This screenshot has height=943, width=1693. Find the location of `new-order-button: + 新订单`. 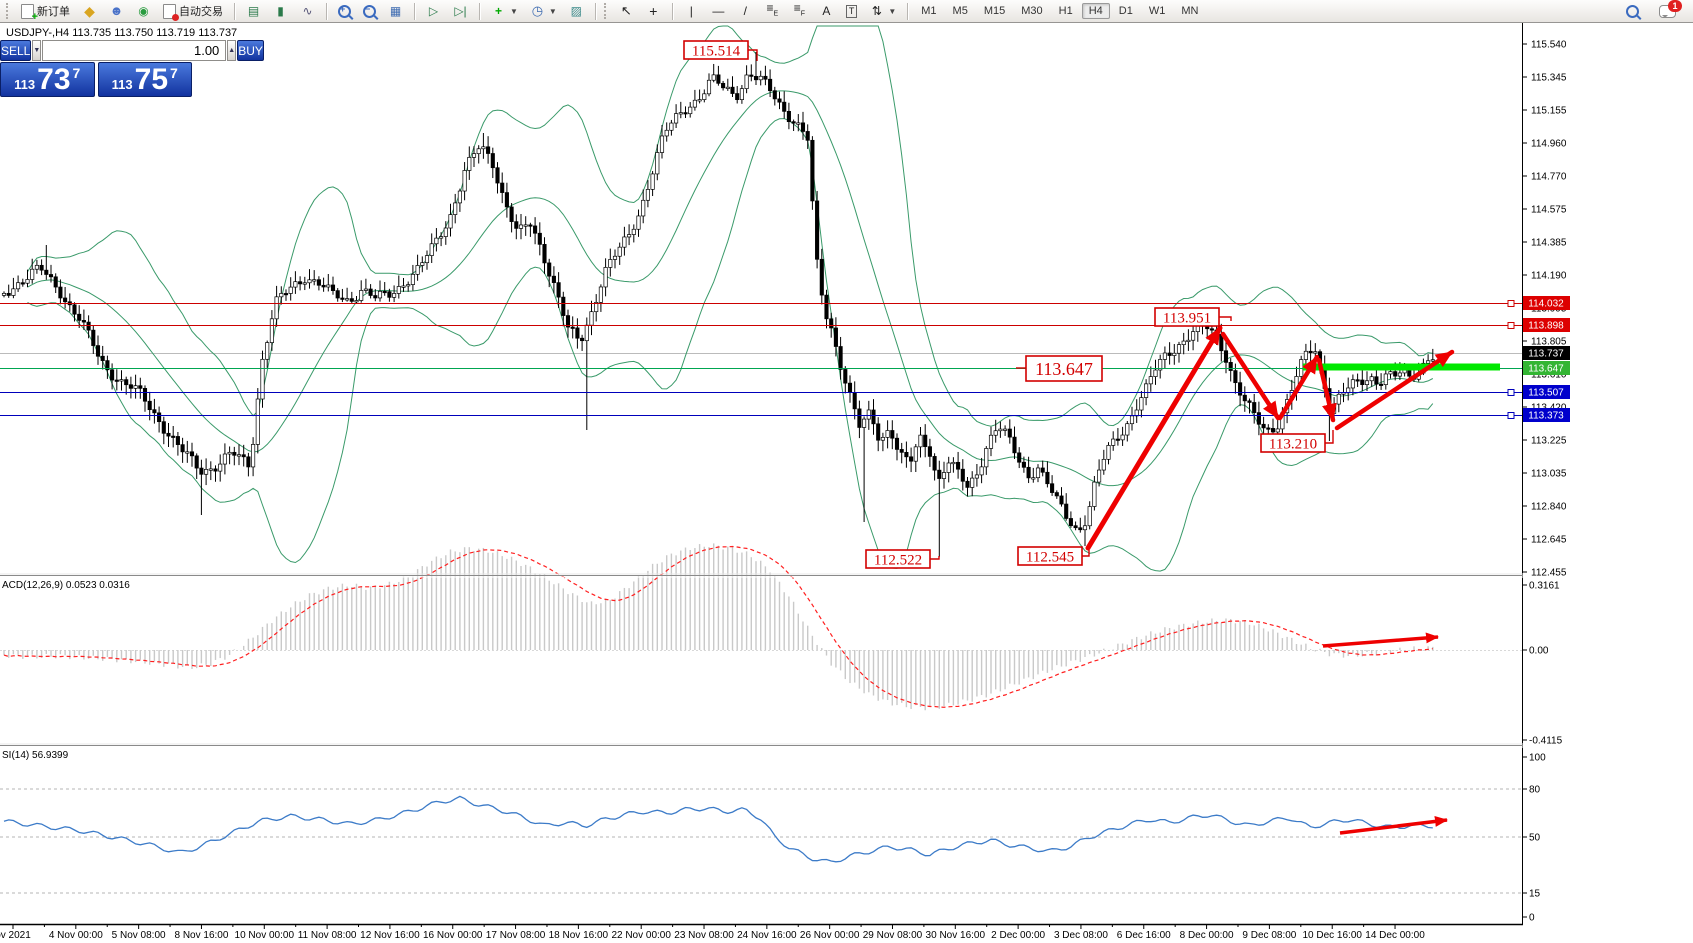

new-order-button: + 新订单 is located at coordinates (45, 11).